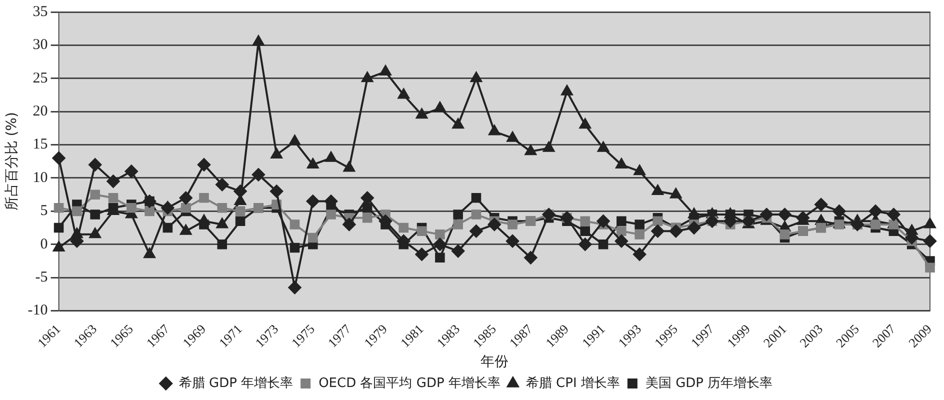  Describe the element at coordinates (40, 45) in the screenshot. I see `y-tick-label: 30` at that location.